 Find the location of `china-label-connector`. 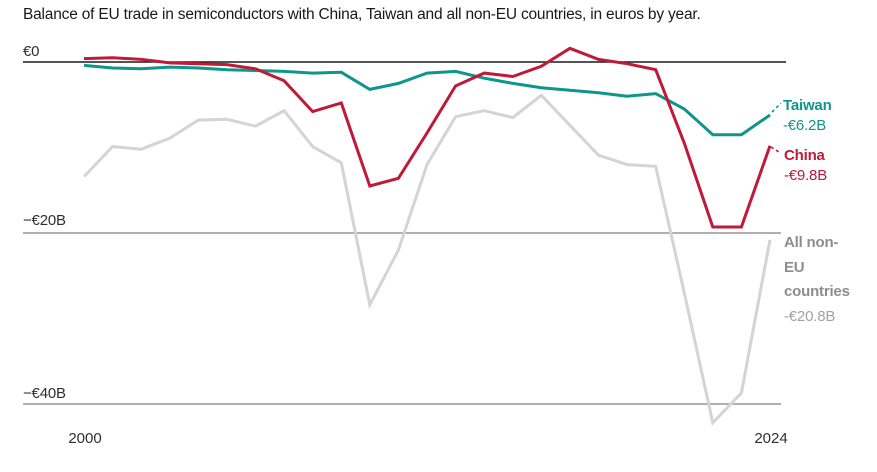

china-label-connector is located at coordinates (775, 149).